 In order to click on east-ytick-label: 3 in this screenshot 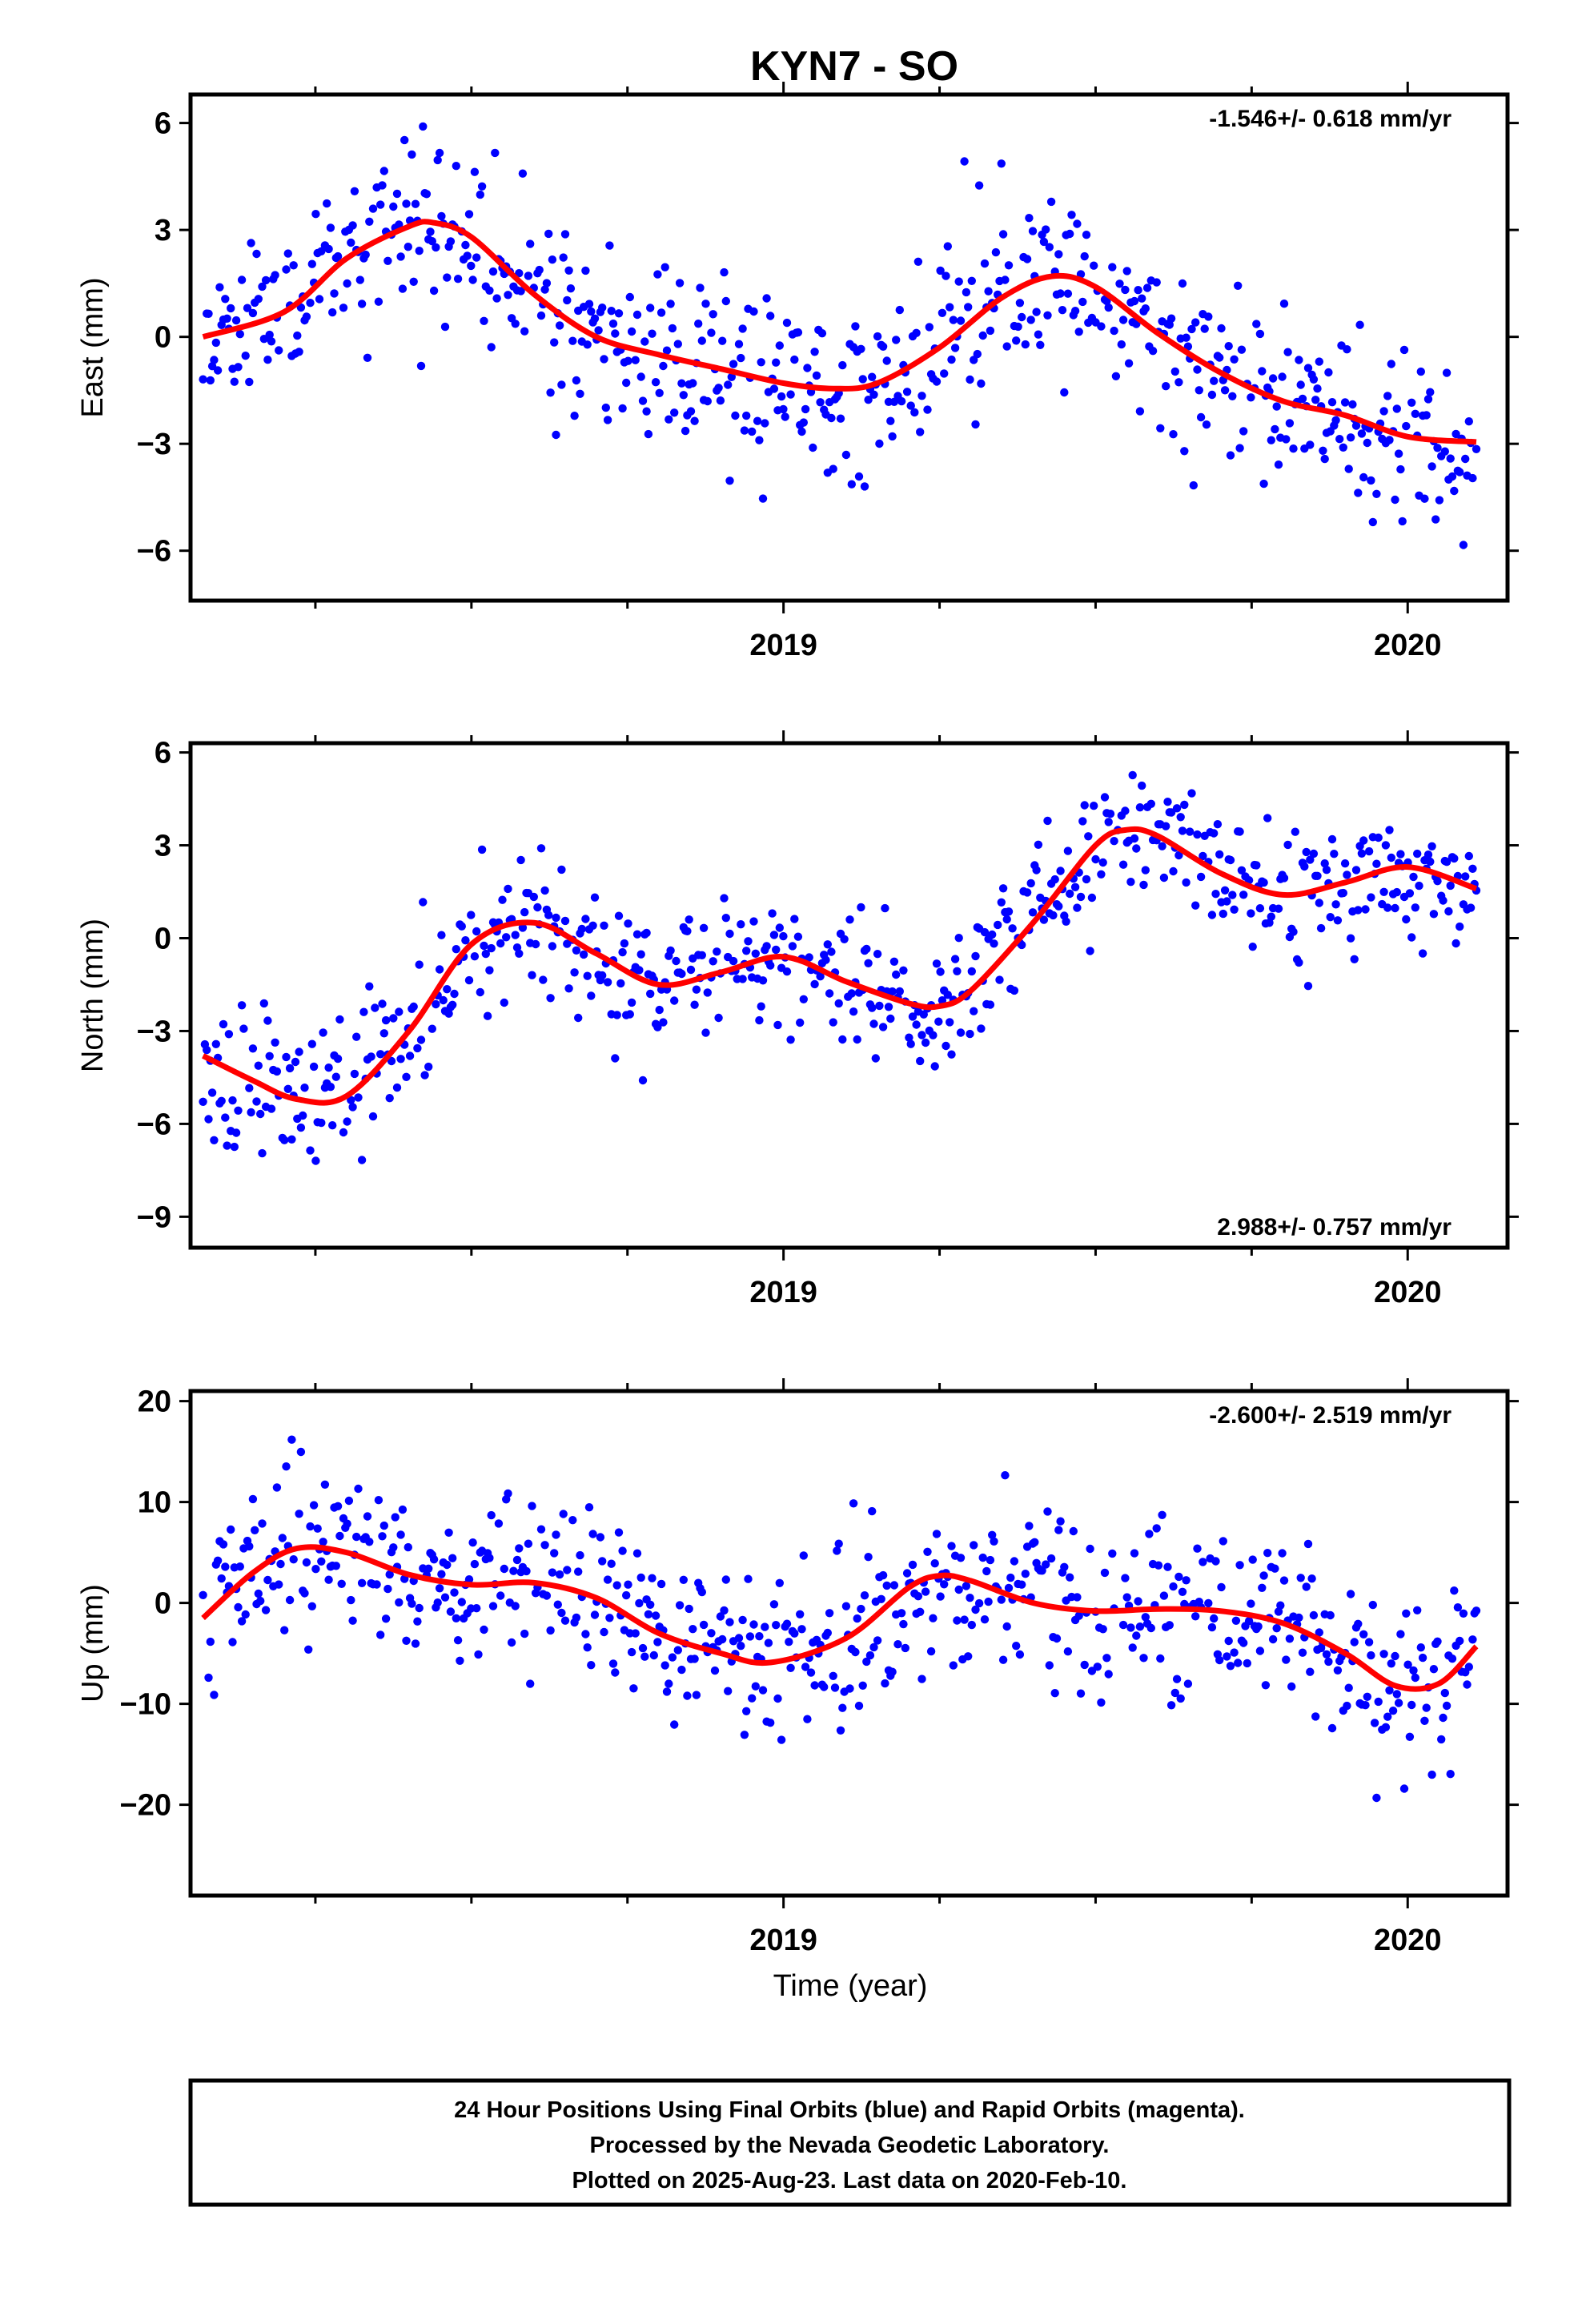, I will do `click(163, 230)`.